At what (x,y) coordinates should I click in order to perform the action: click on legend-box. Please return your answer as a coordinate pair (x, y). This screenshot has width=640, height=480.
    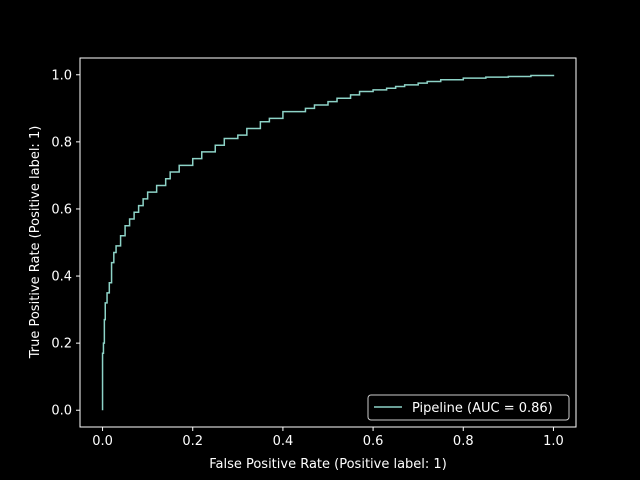
    Looking at the image, I should click on (468, 407).